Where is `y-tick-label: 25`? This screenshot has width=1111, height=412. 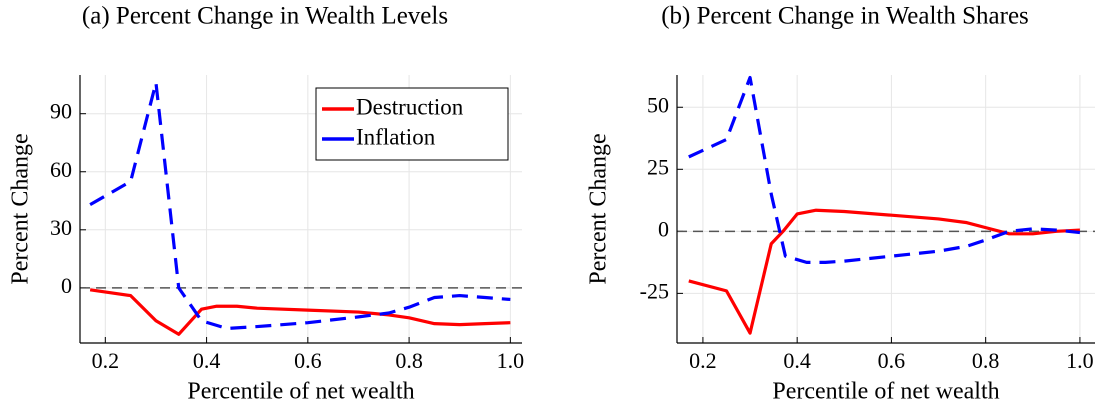
y-tick-label: 25 is located at coordinates (658, 166).